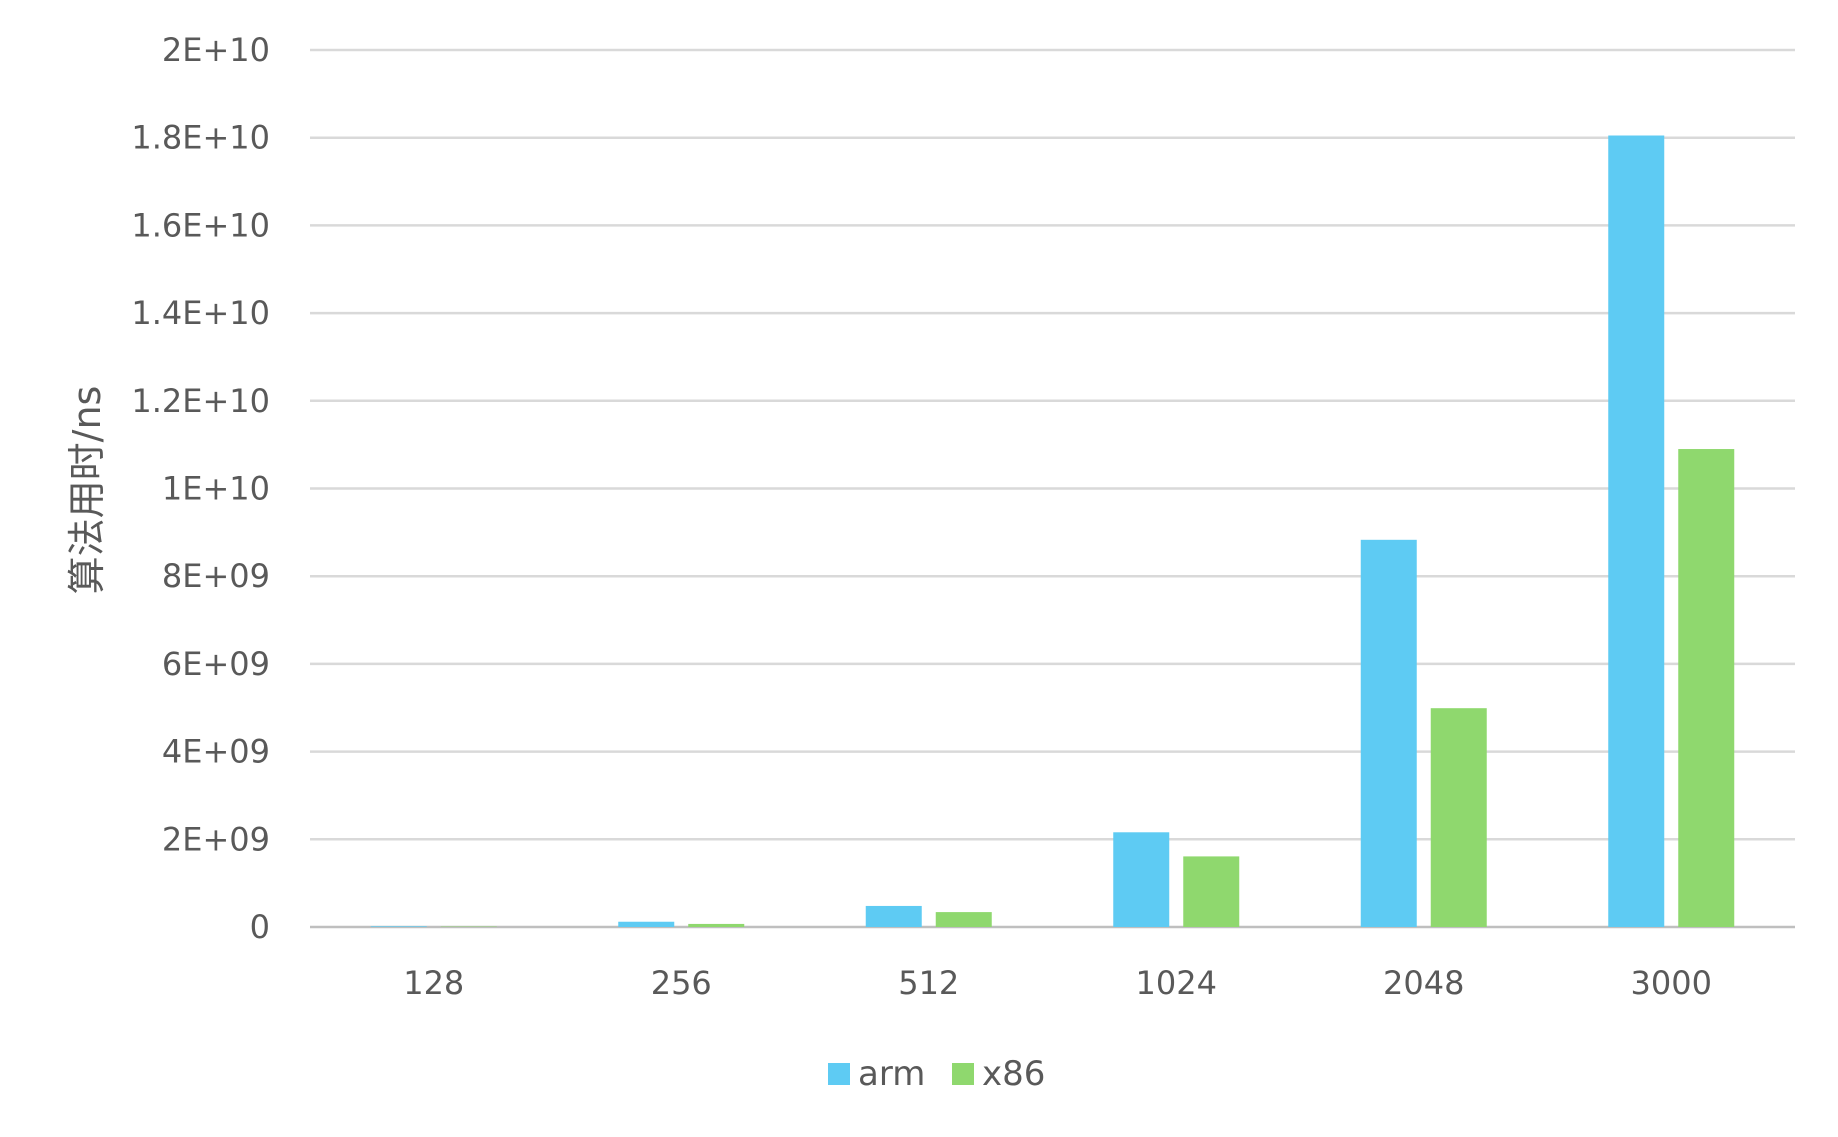  I want to click on x-tick-label: 512, so click(928, 983).